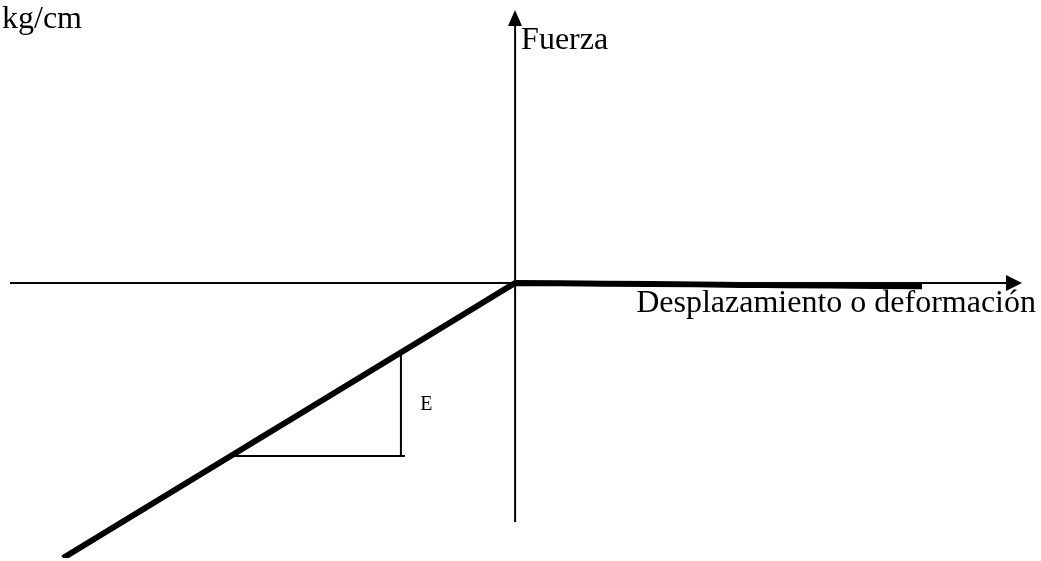 The width and height of the screenshot is (1041, 561). Describe the element at coordinates (426, 402) in the screenshot. I see `annotation: E` at that location.